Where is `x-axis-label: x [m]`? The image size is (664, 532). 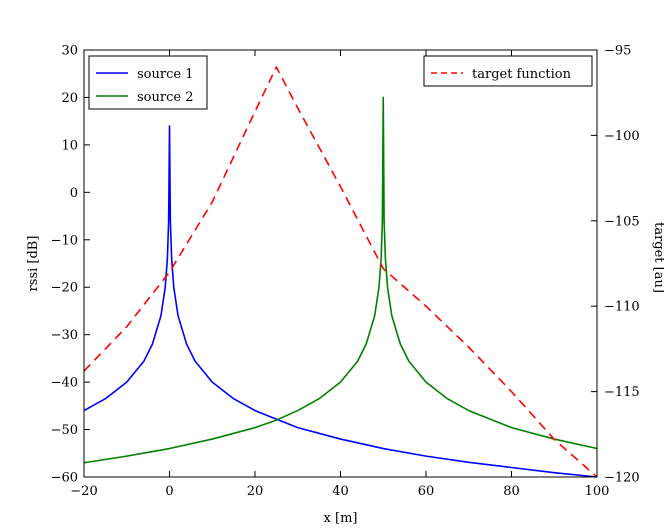
x-axis-label: x [m] is located at coordinates (341, 518).